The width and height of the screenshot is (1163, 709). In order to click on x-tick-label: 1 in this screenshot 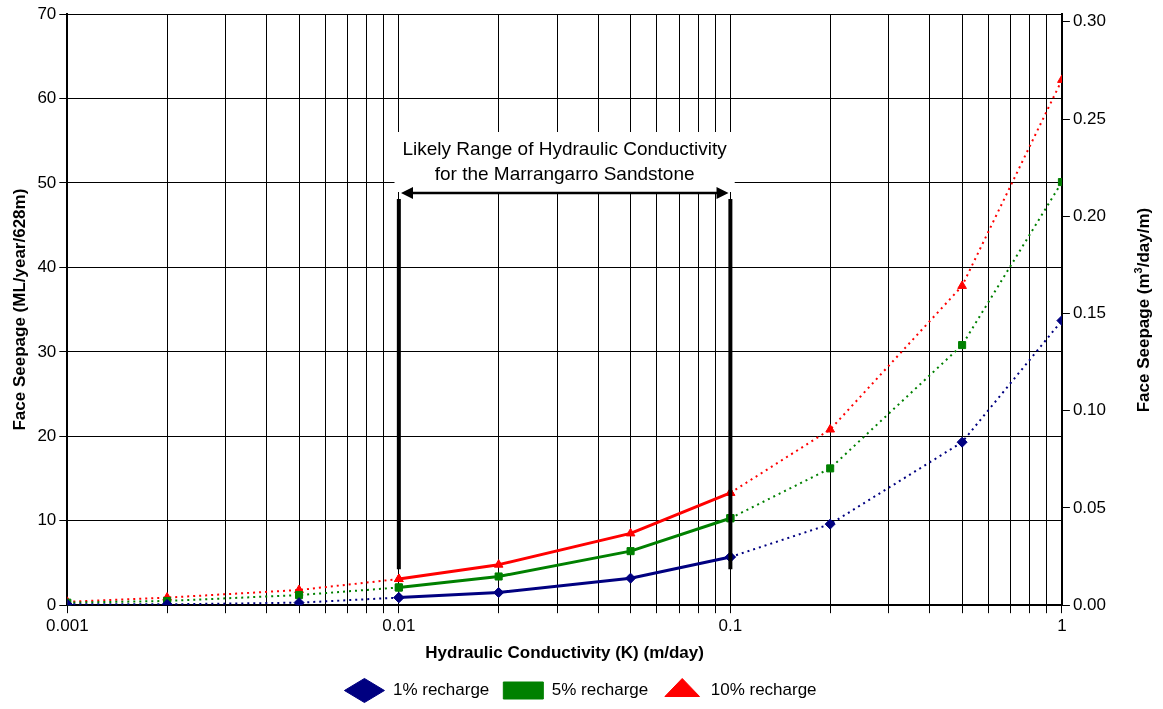, I will do `click(1062, 626)`.